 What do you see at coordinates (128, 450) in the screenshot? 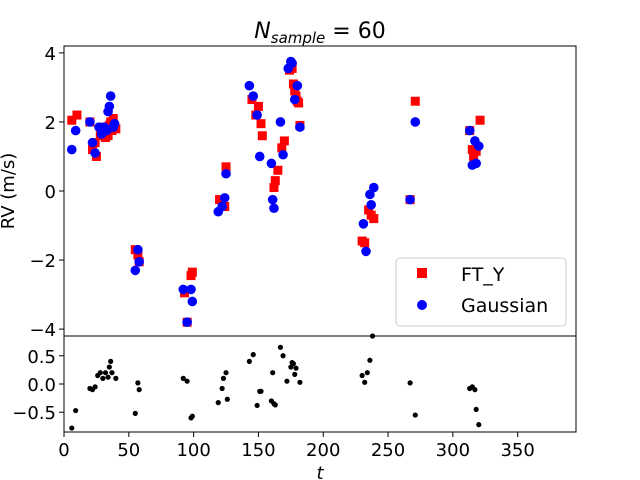
I see `x-tick-label: 50` at bounding box center [128, 450].